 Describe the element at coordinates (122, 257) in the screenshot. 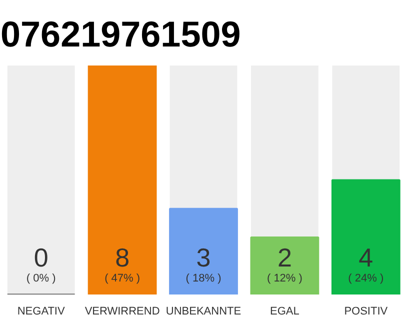

I see `data-label: 8` at that location.